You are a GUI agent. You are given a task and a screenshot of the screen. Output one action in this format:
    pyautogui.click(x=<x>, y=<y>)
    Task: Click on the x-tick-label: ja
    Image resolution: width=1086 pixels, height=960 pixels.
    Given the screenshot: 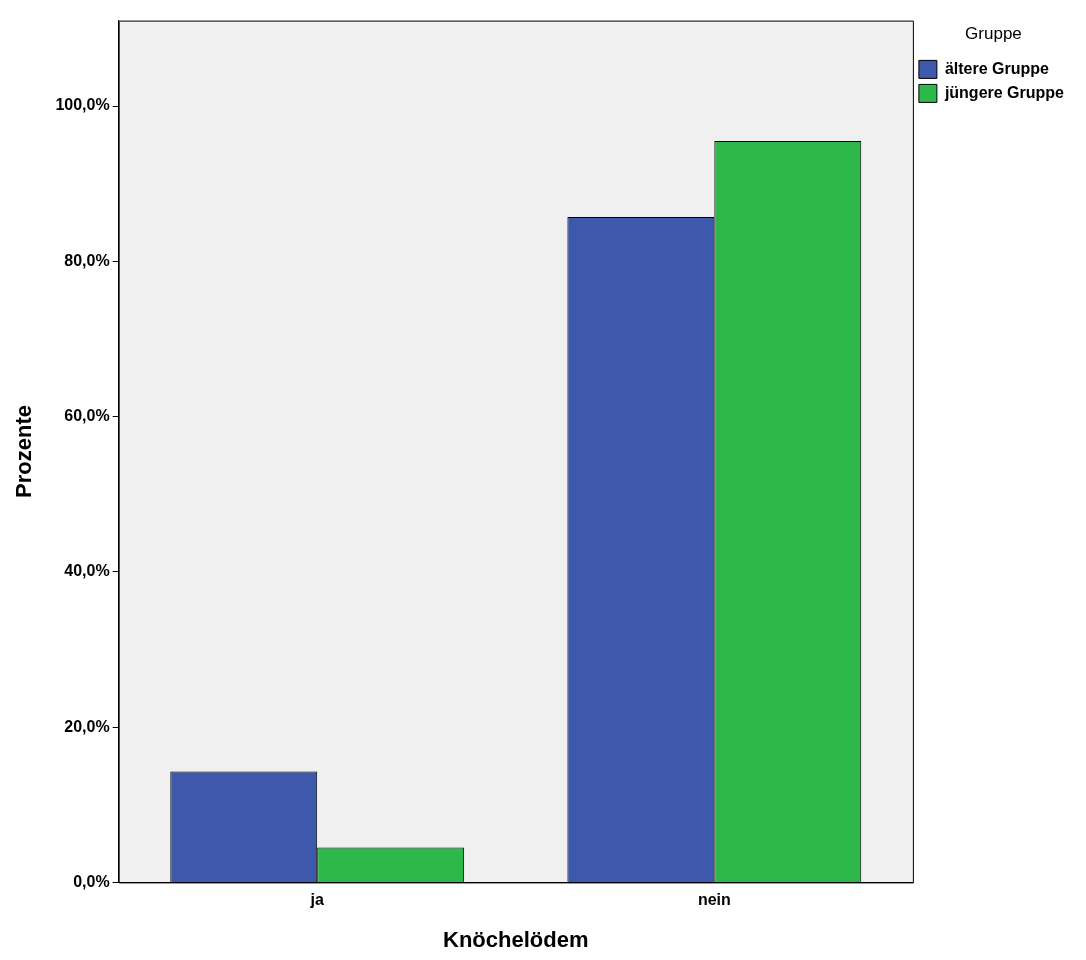 What is the action you would take?
    pyautogui.click(x=316, y=900)
    